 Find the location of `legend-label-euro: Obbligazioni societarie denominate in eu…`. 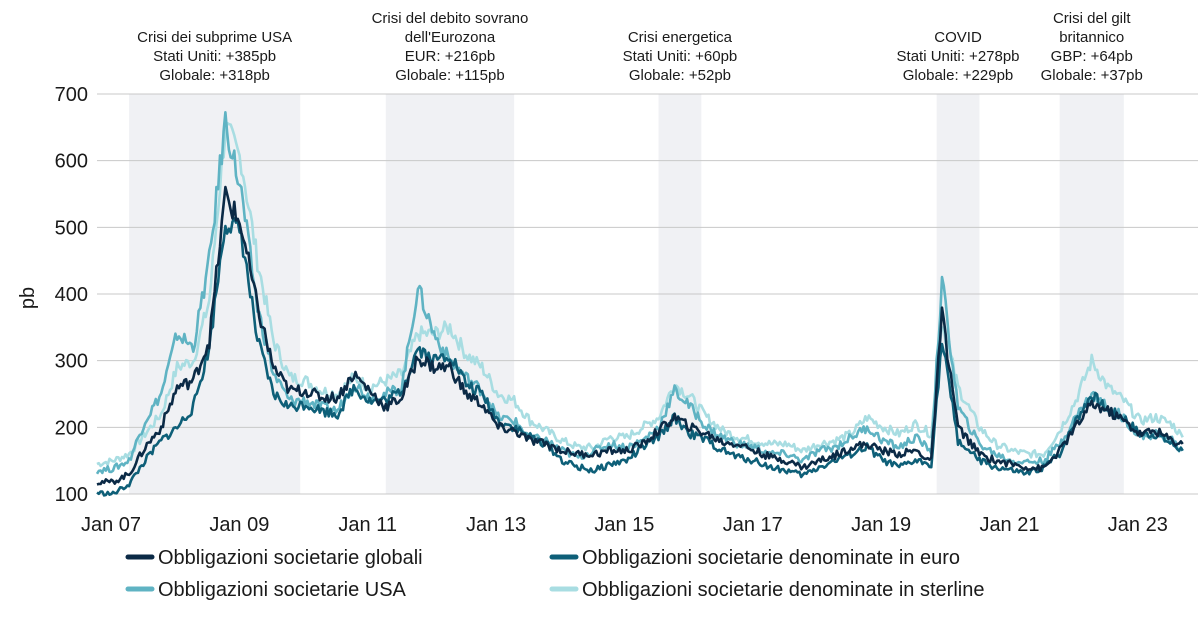

legend-label-euro: Obbligazioni societarie denominate in eu… is located at coordinates (771, 558).